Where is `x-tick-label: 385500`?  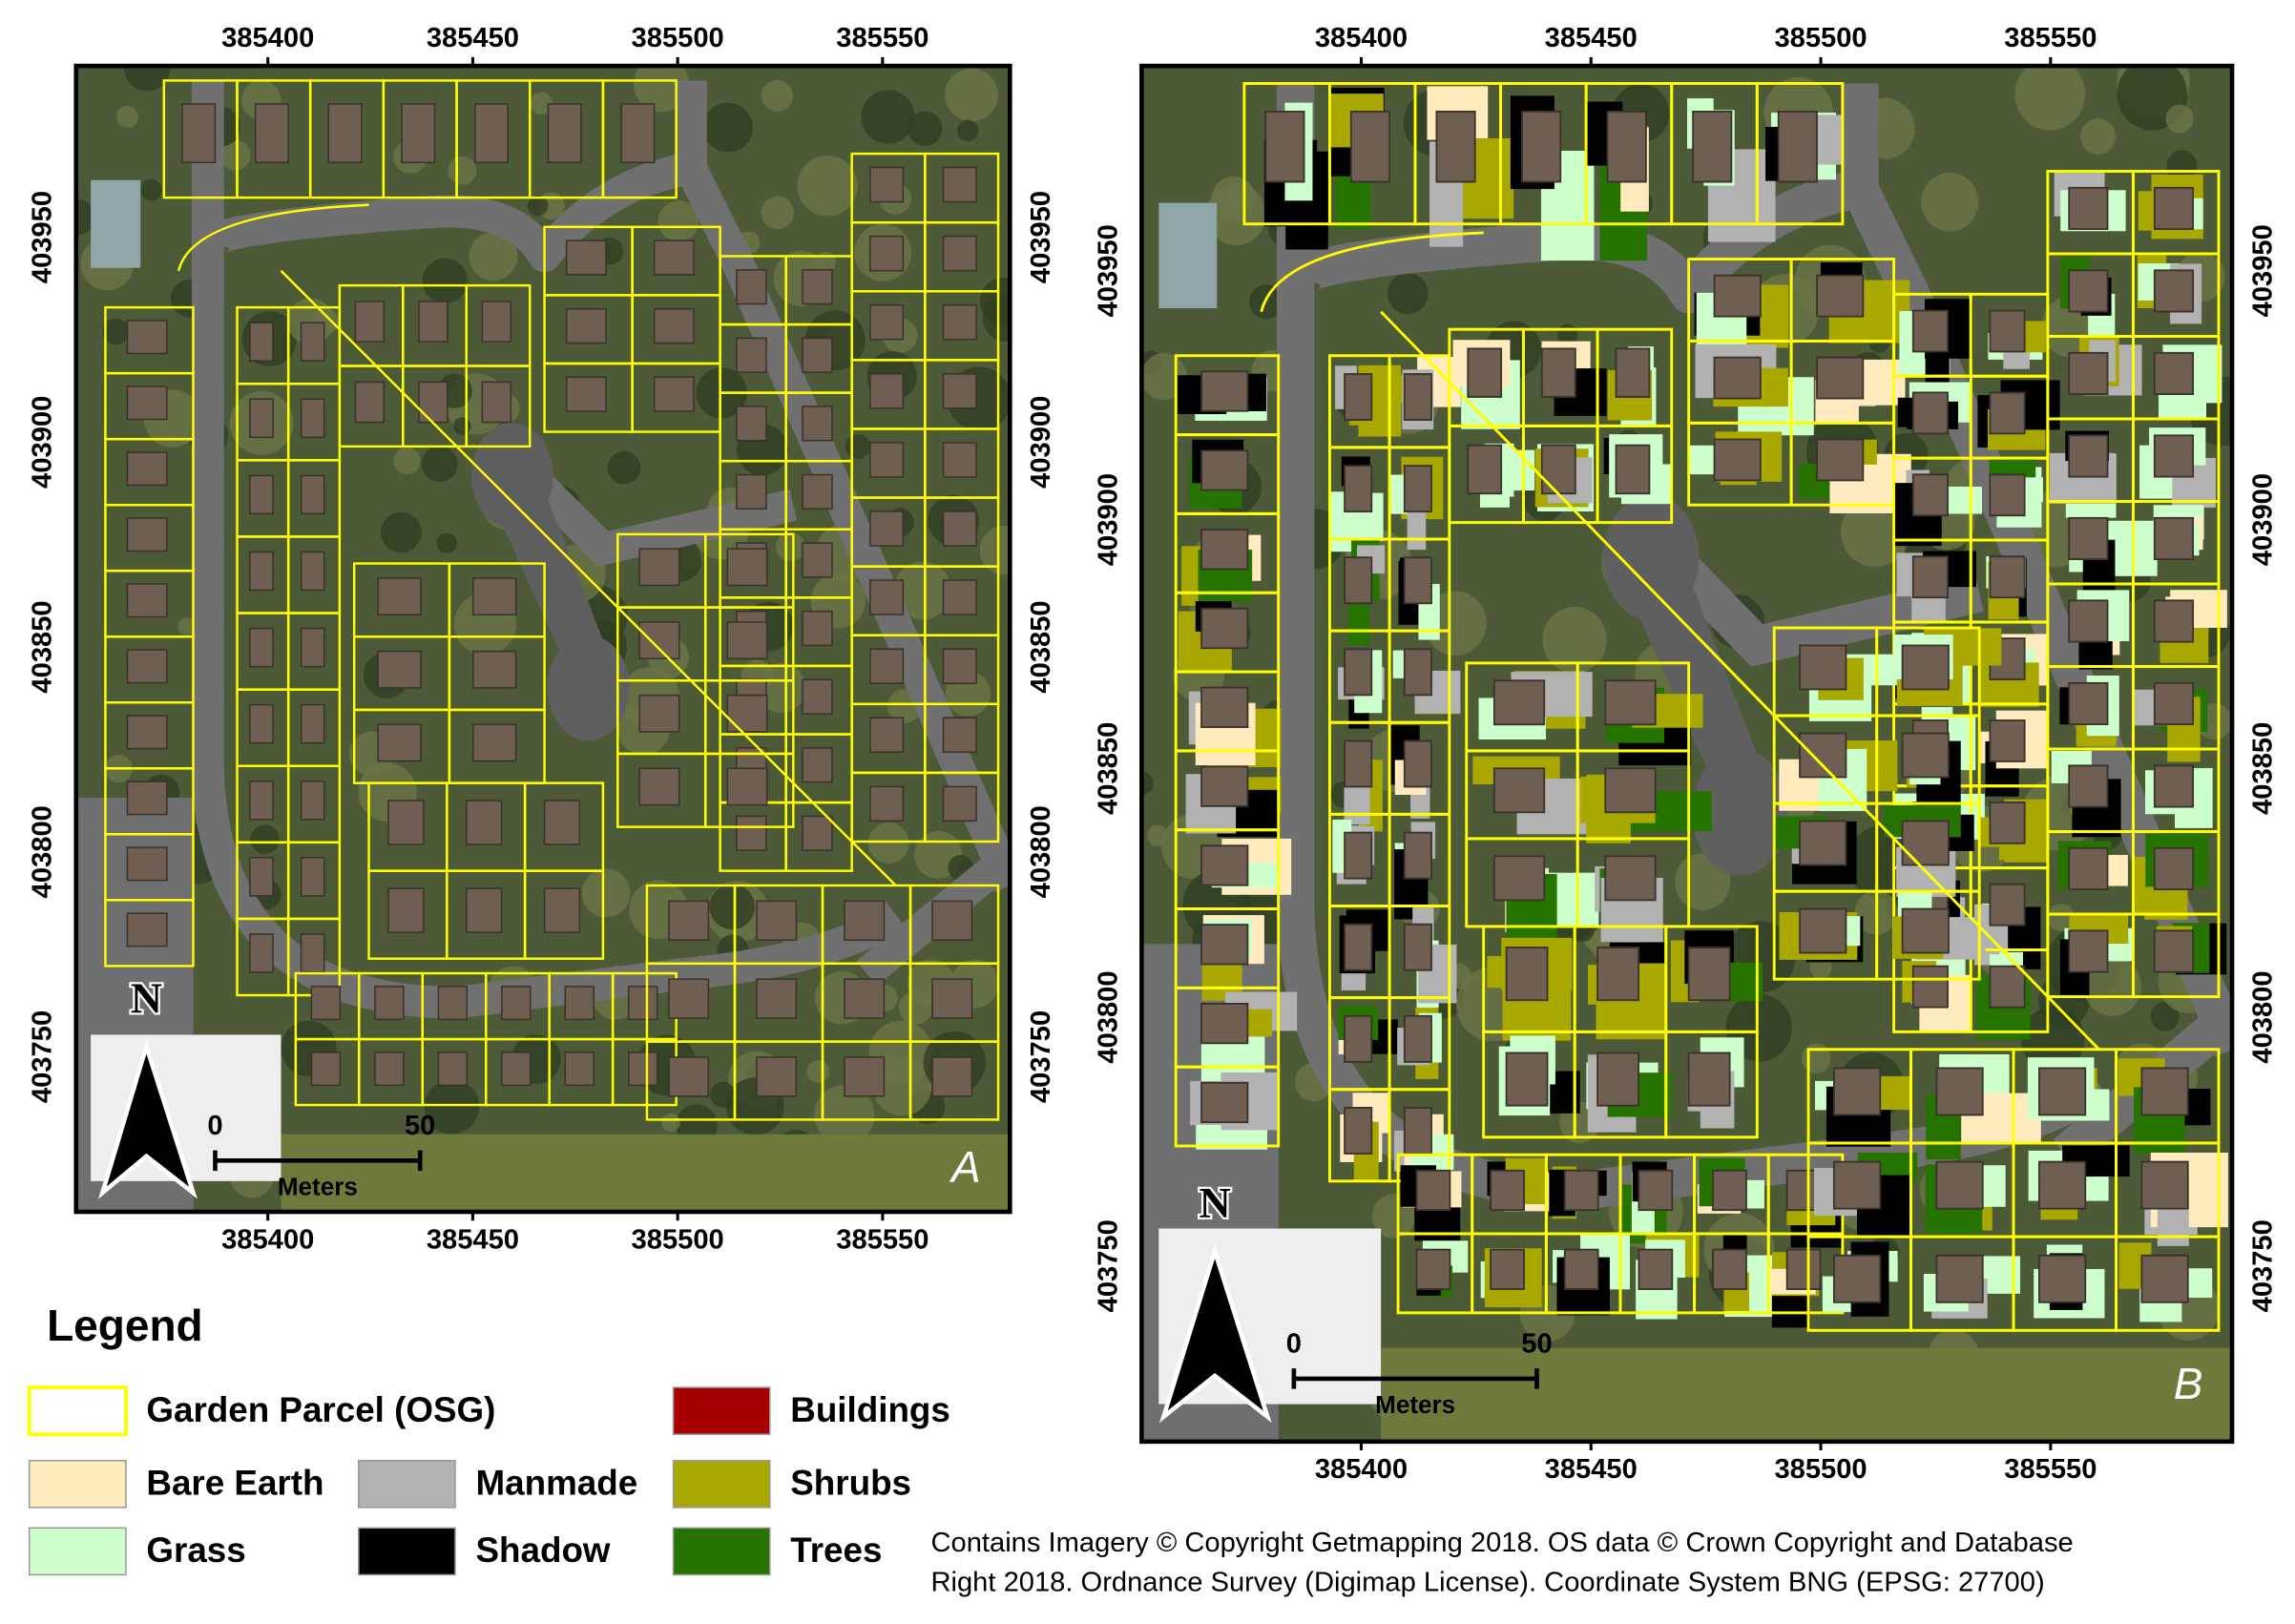 x-tick-label: 385500 is located at coordinates (678, 1239).